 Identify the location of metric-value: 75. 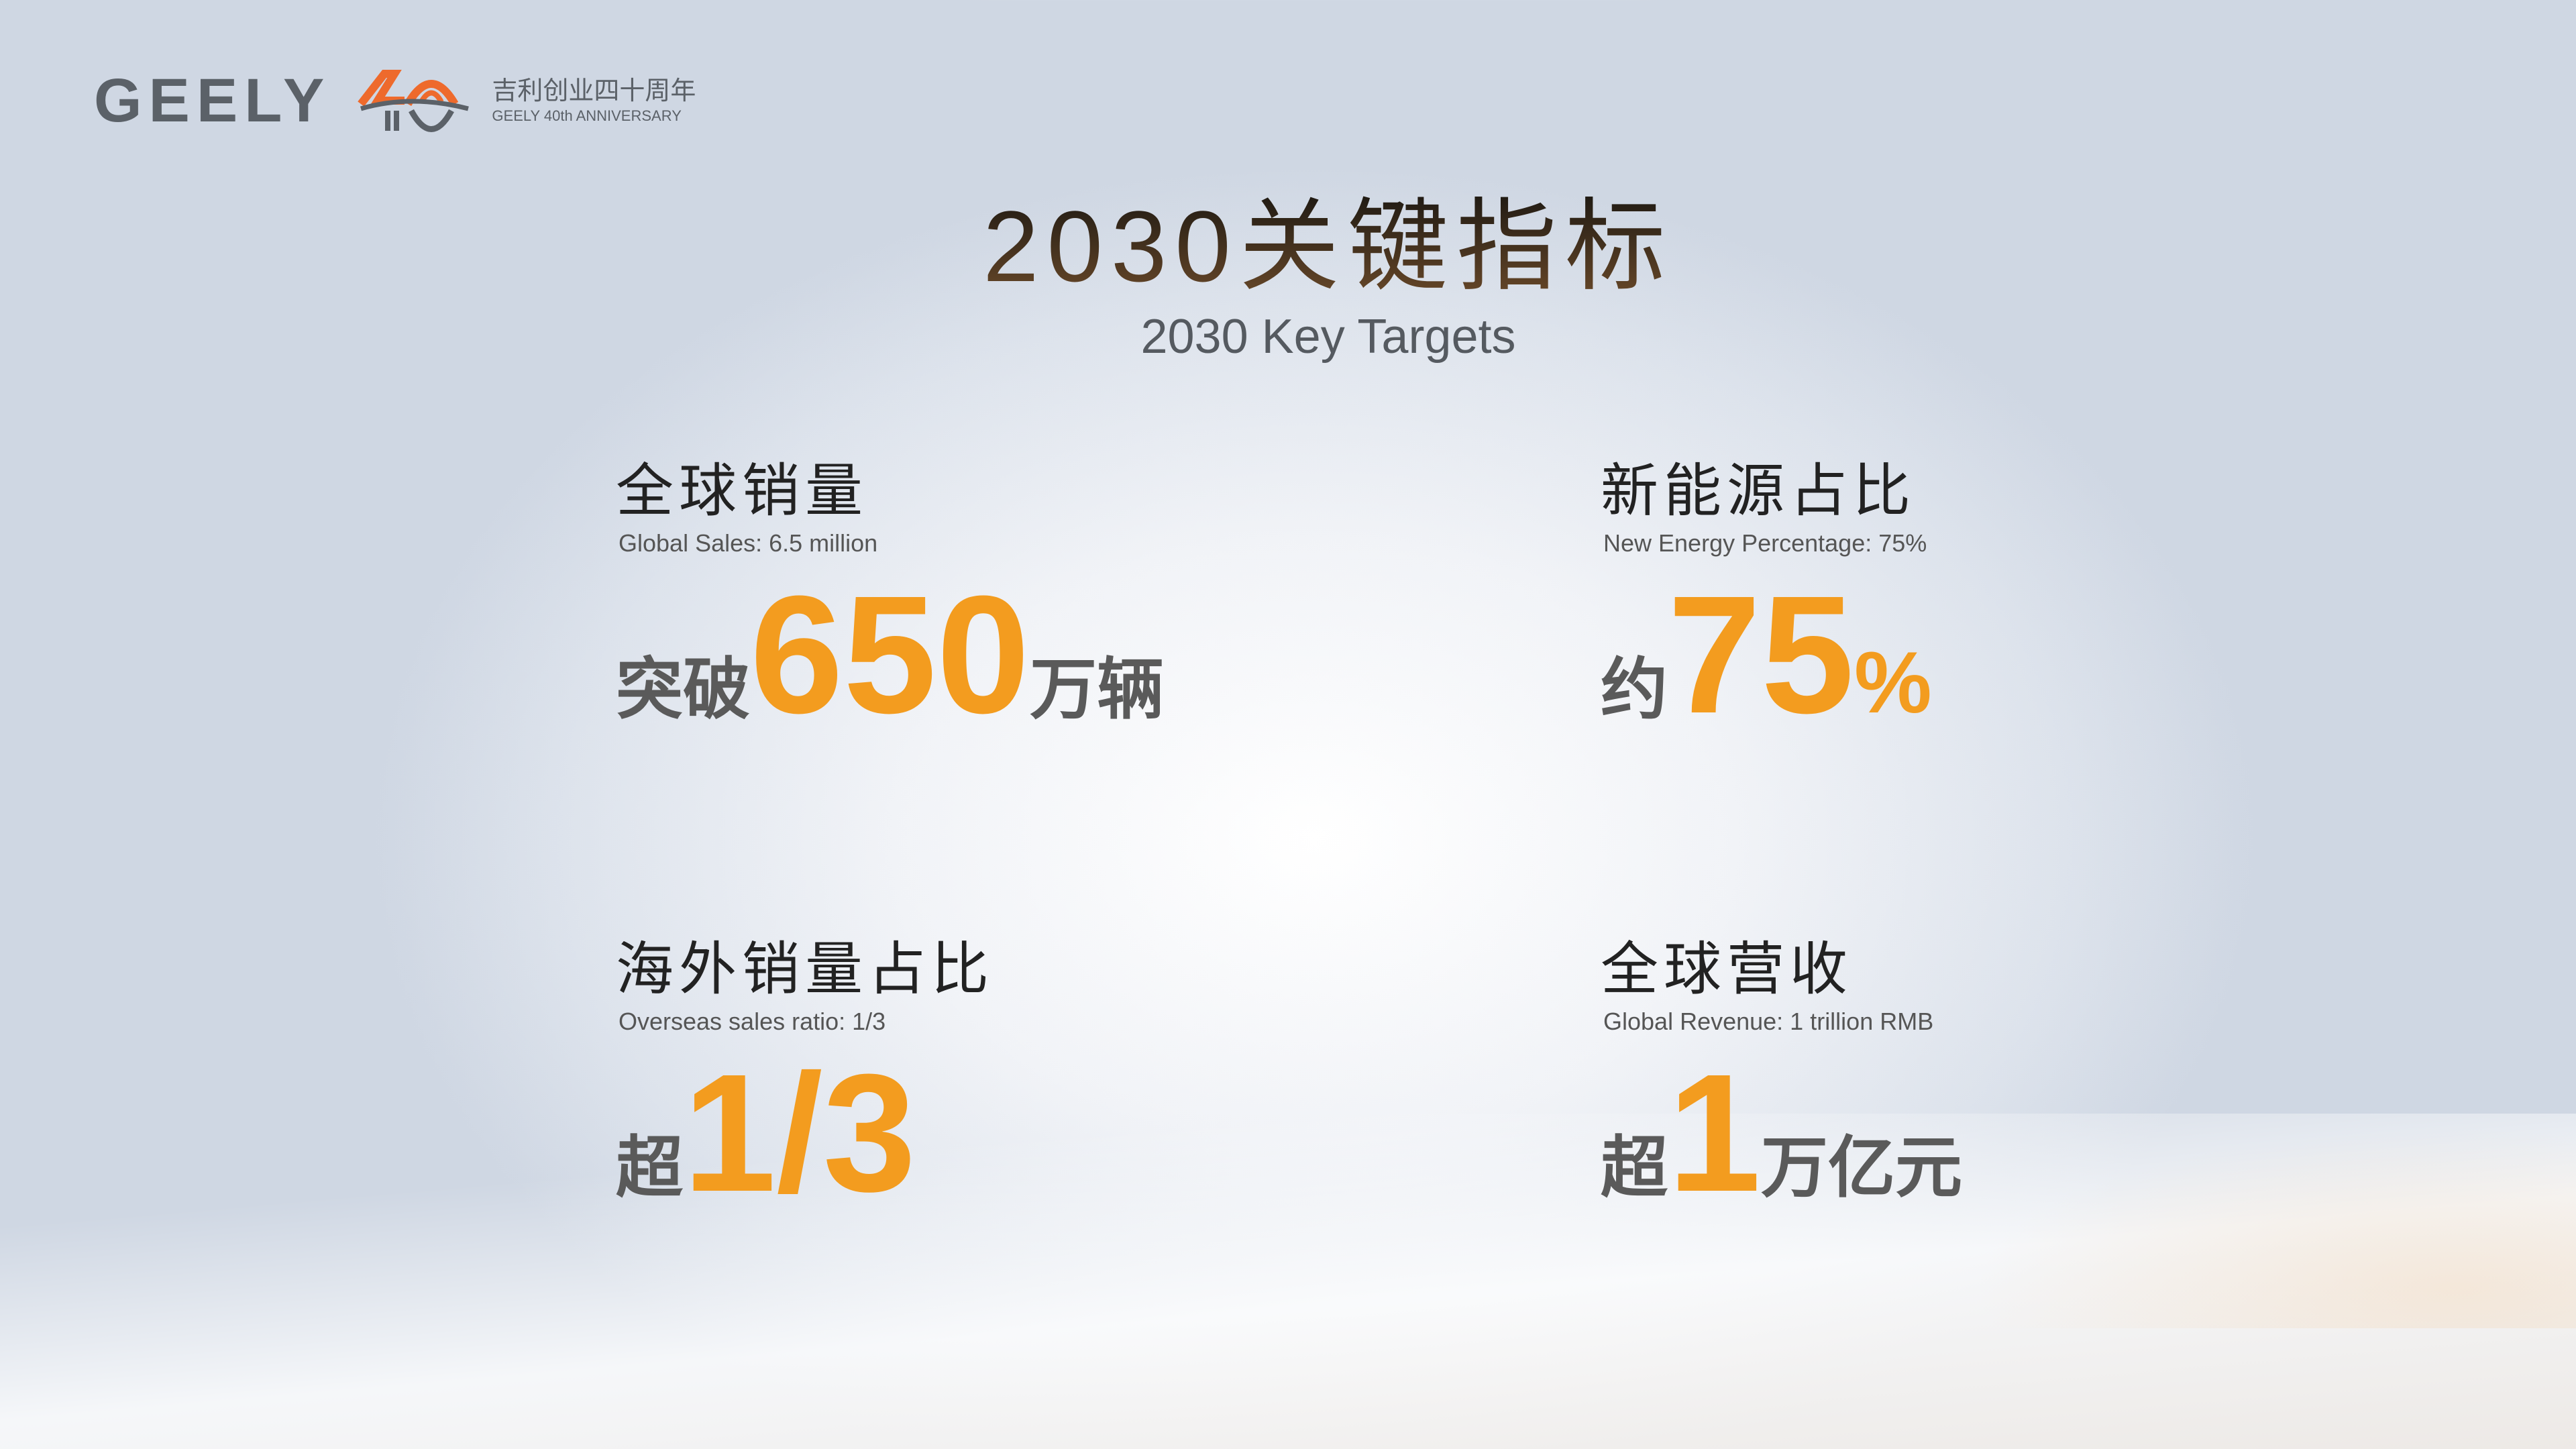
(1761, 654).